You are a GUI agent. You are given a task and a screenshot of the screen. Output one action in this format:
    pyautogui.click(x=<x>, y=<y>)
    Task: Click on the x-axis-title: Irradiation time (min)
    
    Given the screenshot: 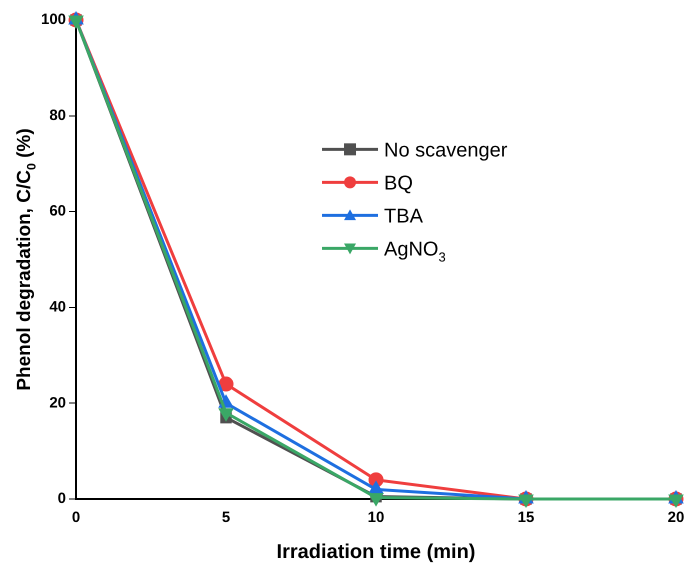 What is the action you would take?
    pyautogui.click(x=376, y=552)
    